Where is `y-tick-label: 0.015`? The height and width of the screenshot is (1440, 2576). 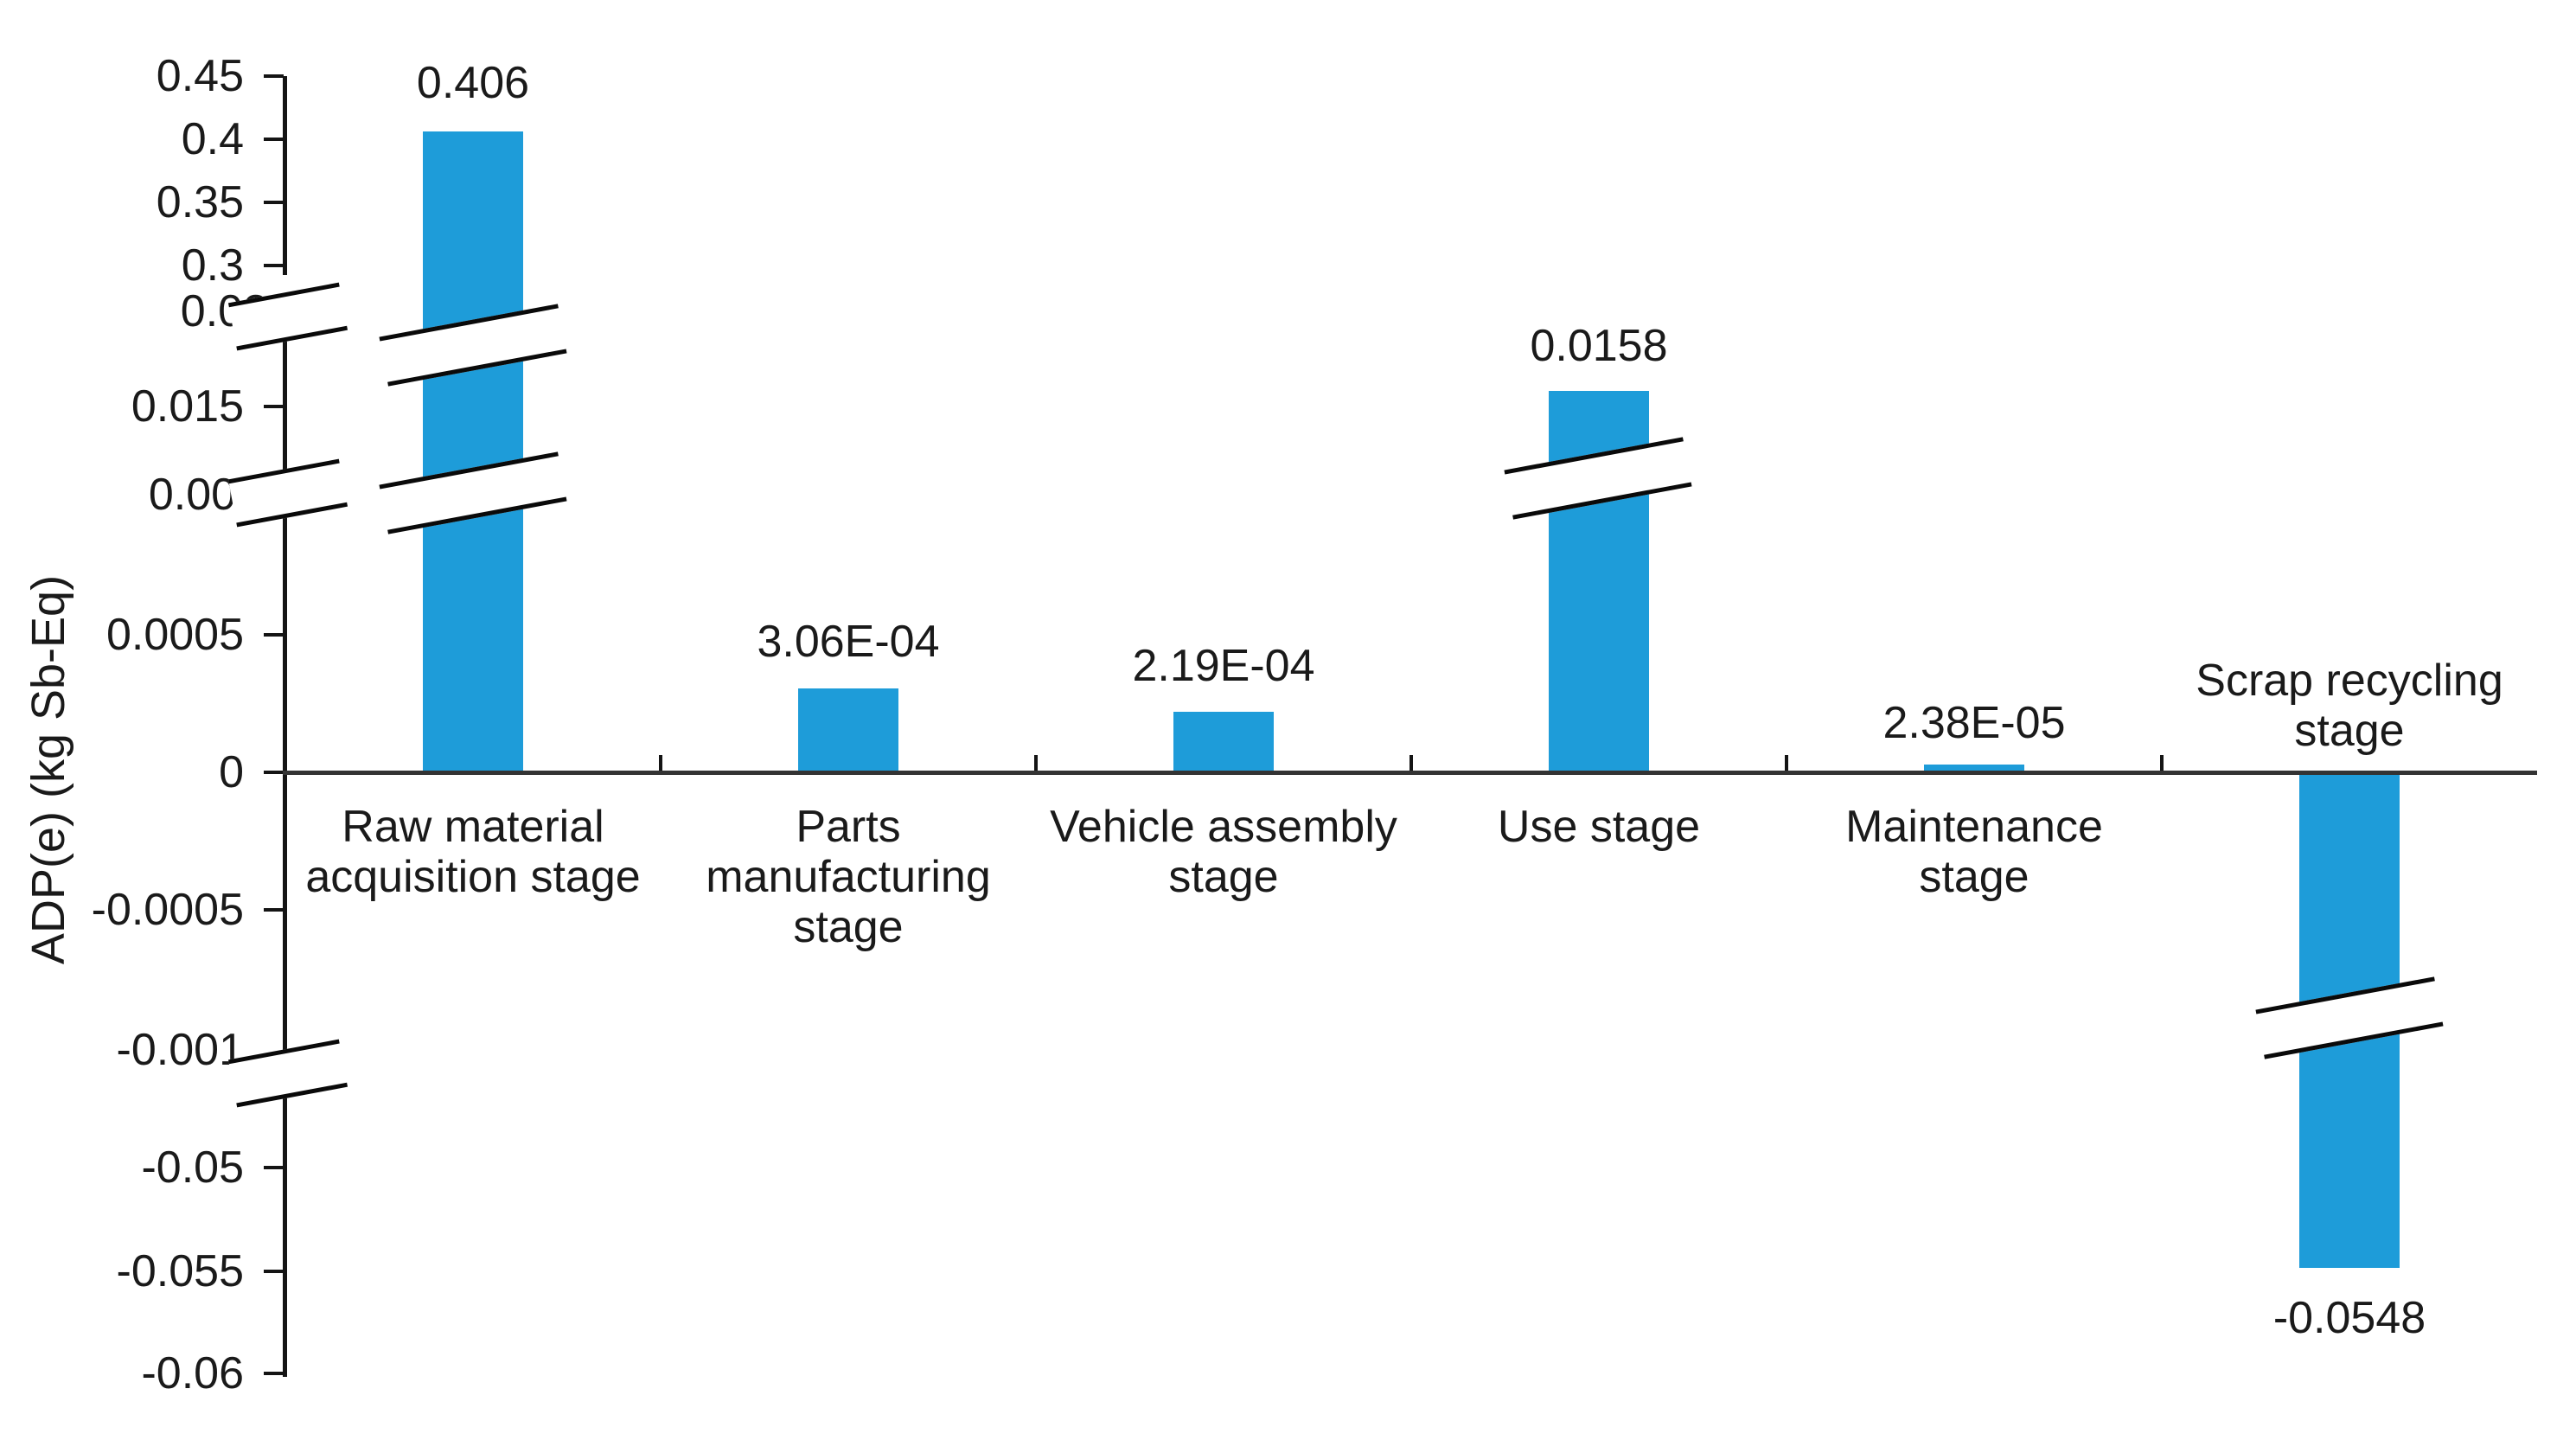 y-tick-label: 0.015 is located at coordinates (187, 406).